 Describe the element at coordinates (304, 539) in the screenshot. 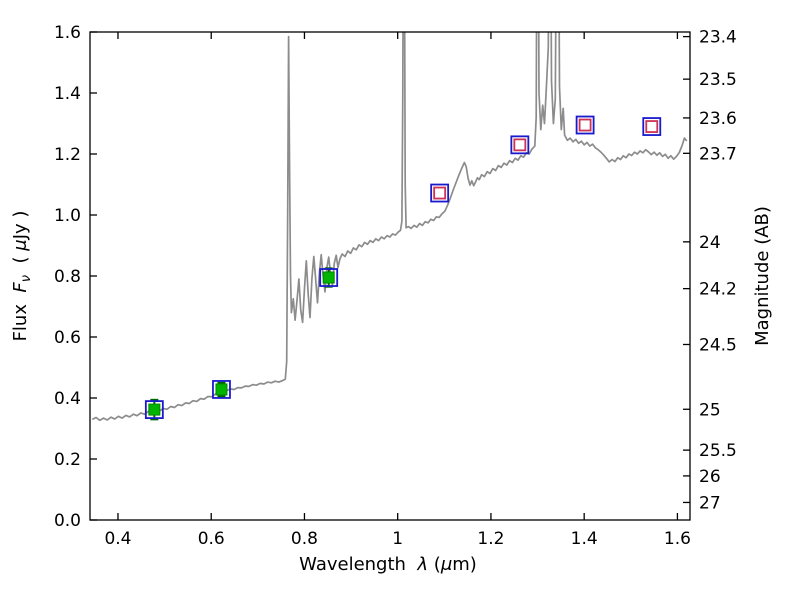

I see `x-tick-label: 0.8` at that location.